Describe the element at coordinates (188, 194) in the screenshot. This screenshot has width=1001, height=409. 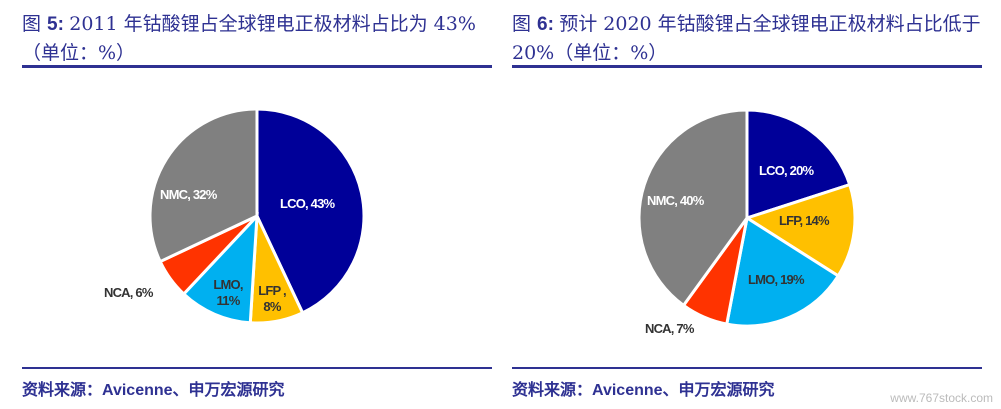
I see `slice-label-nmc: NMC, 32%` at that location.